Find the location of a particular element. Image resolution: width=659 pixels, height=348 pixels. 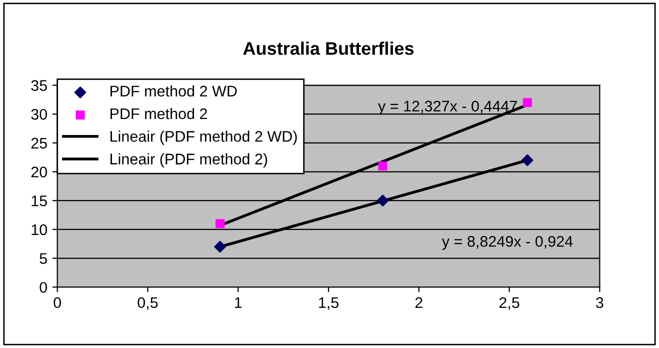

x-tick-label: 1 is located at coordinates (238, 302).